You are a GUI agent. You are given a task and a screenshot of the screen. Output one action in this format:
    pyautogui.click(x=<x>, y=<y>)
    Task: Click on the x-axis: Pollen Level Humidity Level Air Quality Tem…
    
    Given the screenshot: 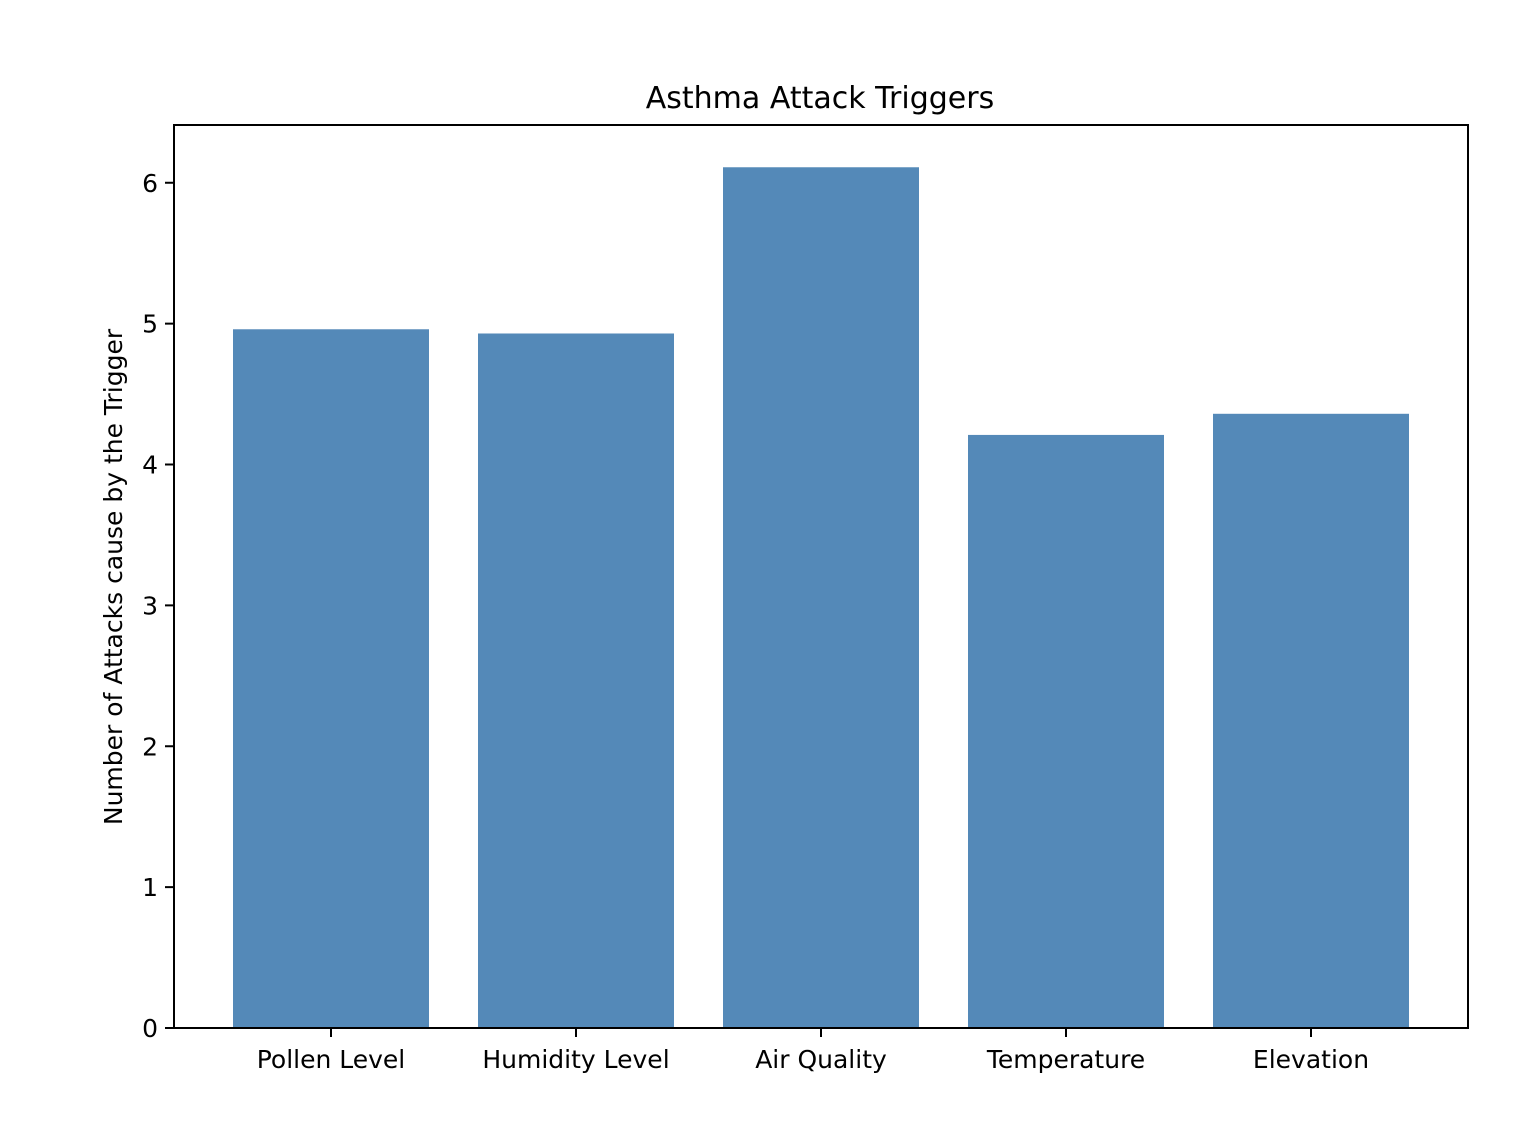 What is the action you would take?
    pyautogui.click(x=813, y=1051)
    